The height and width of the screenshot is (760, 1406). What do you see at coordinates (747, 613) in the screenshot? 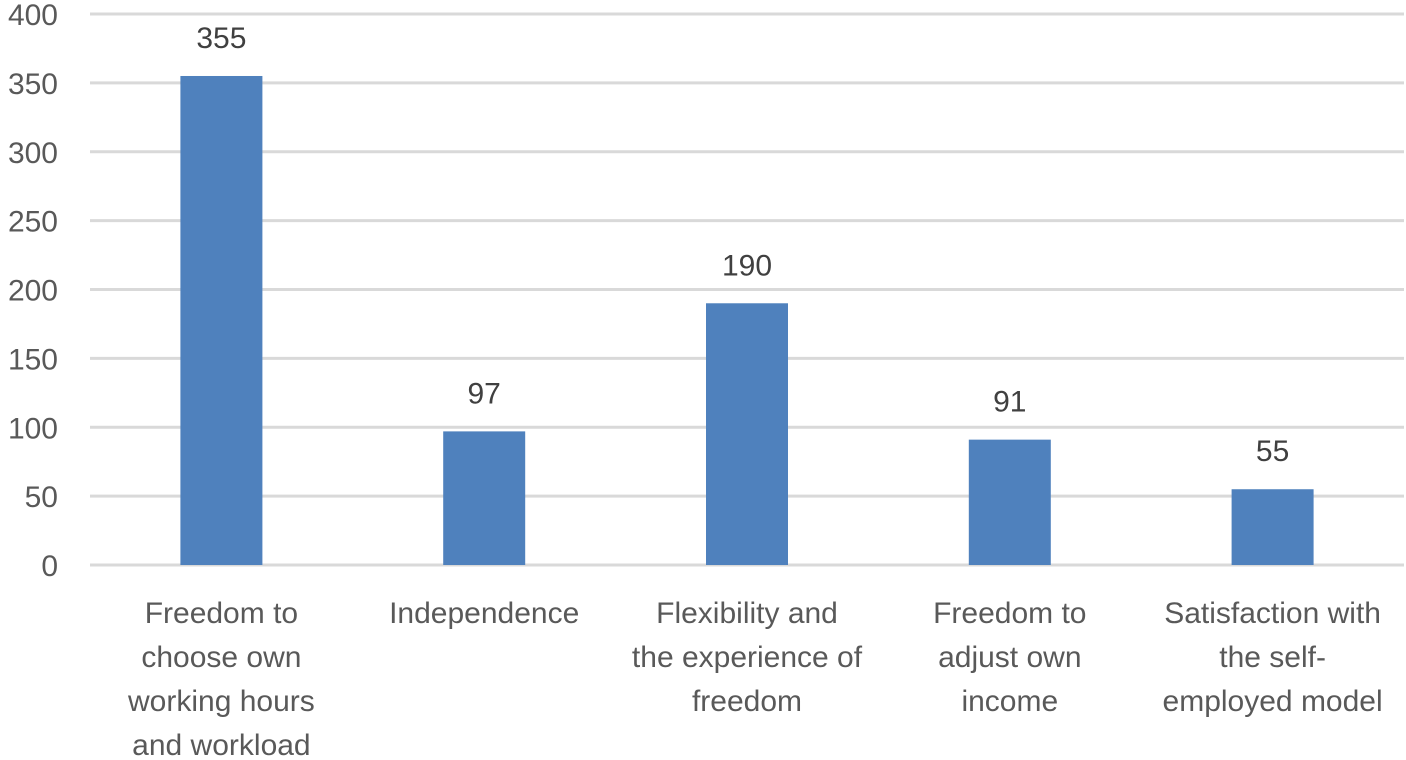
I see `category-label-line: Flexibility and` at bounding box center [747, 613].